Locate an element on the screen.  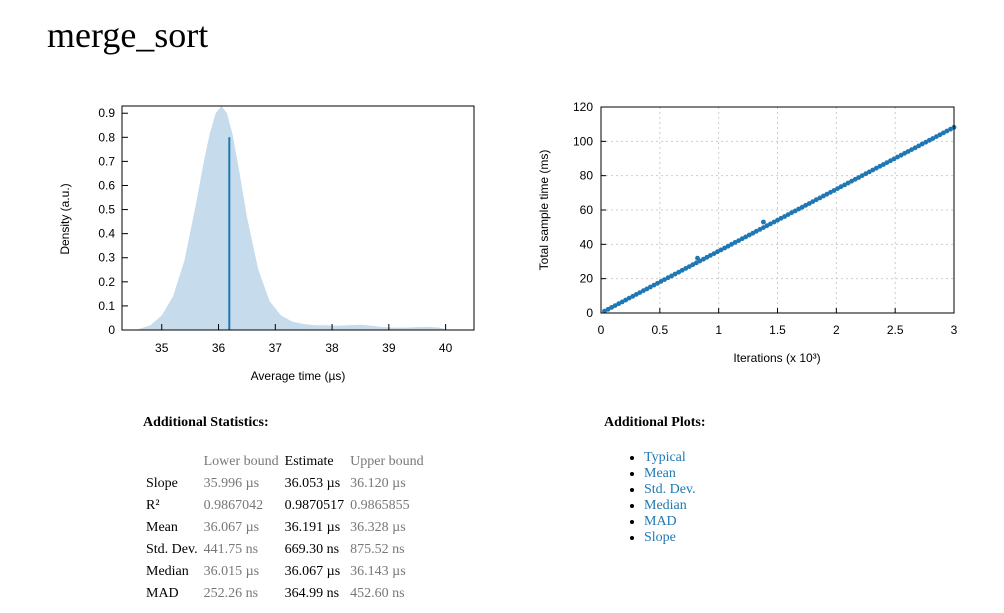
regression-ytick-label: 120 is located at coordinates (583, 107).